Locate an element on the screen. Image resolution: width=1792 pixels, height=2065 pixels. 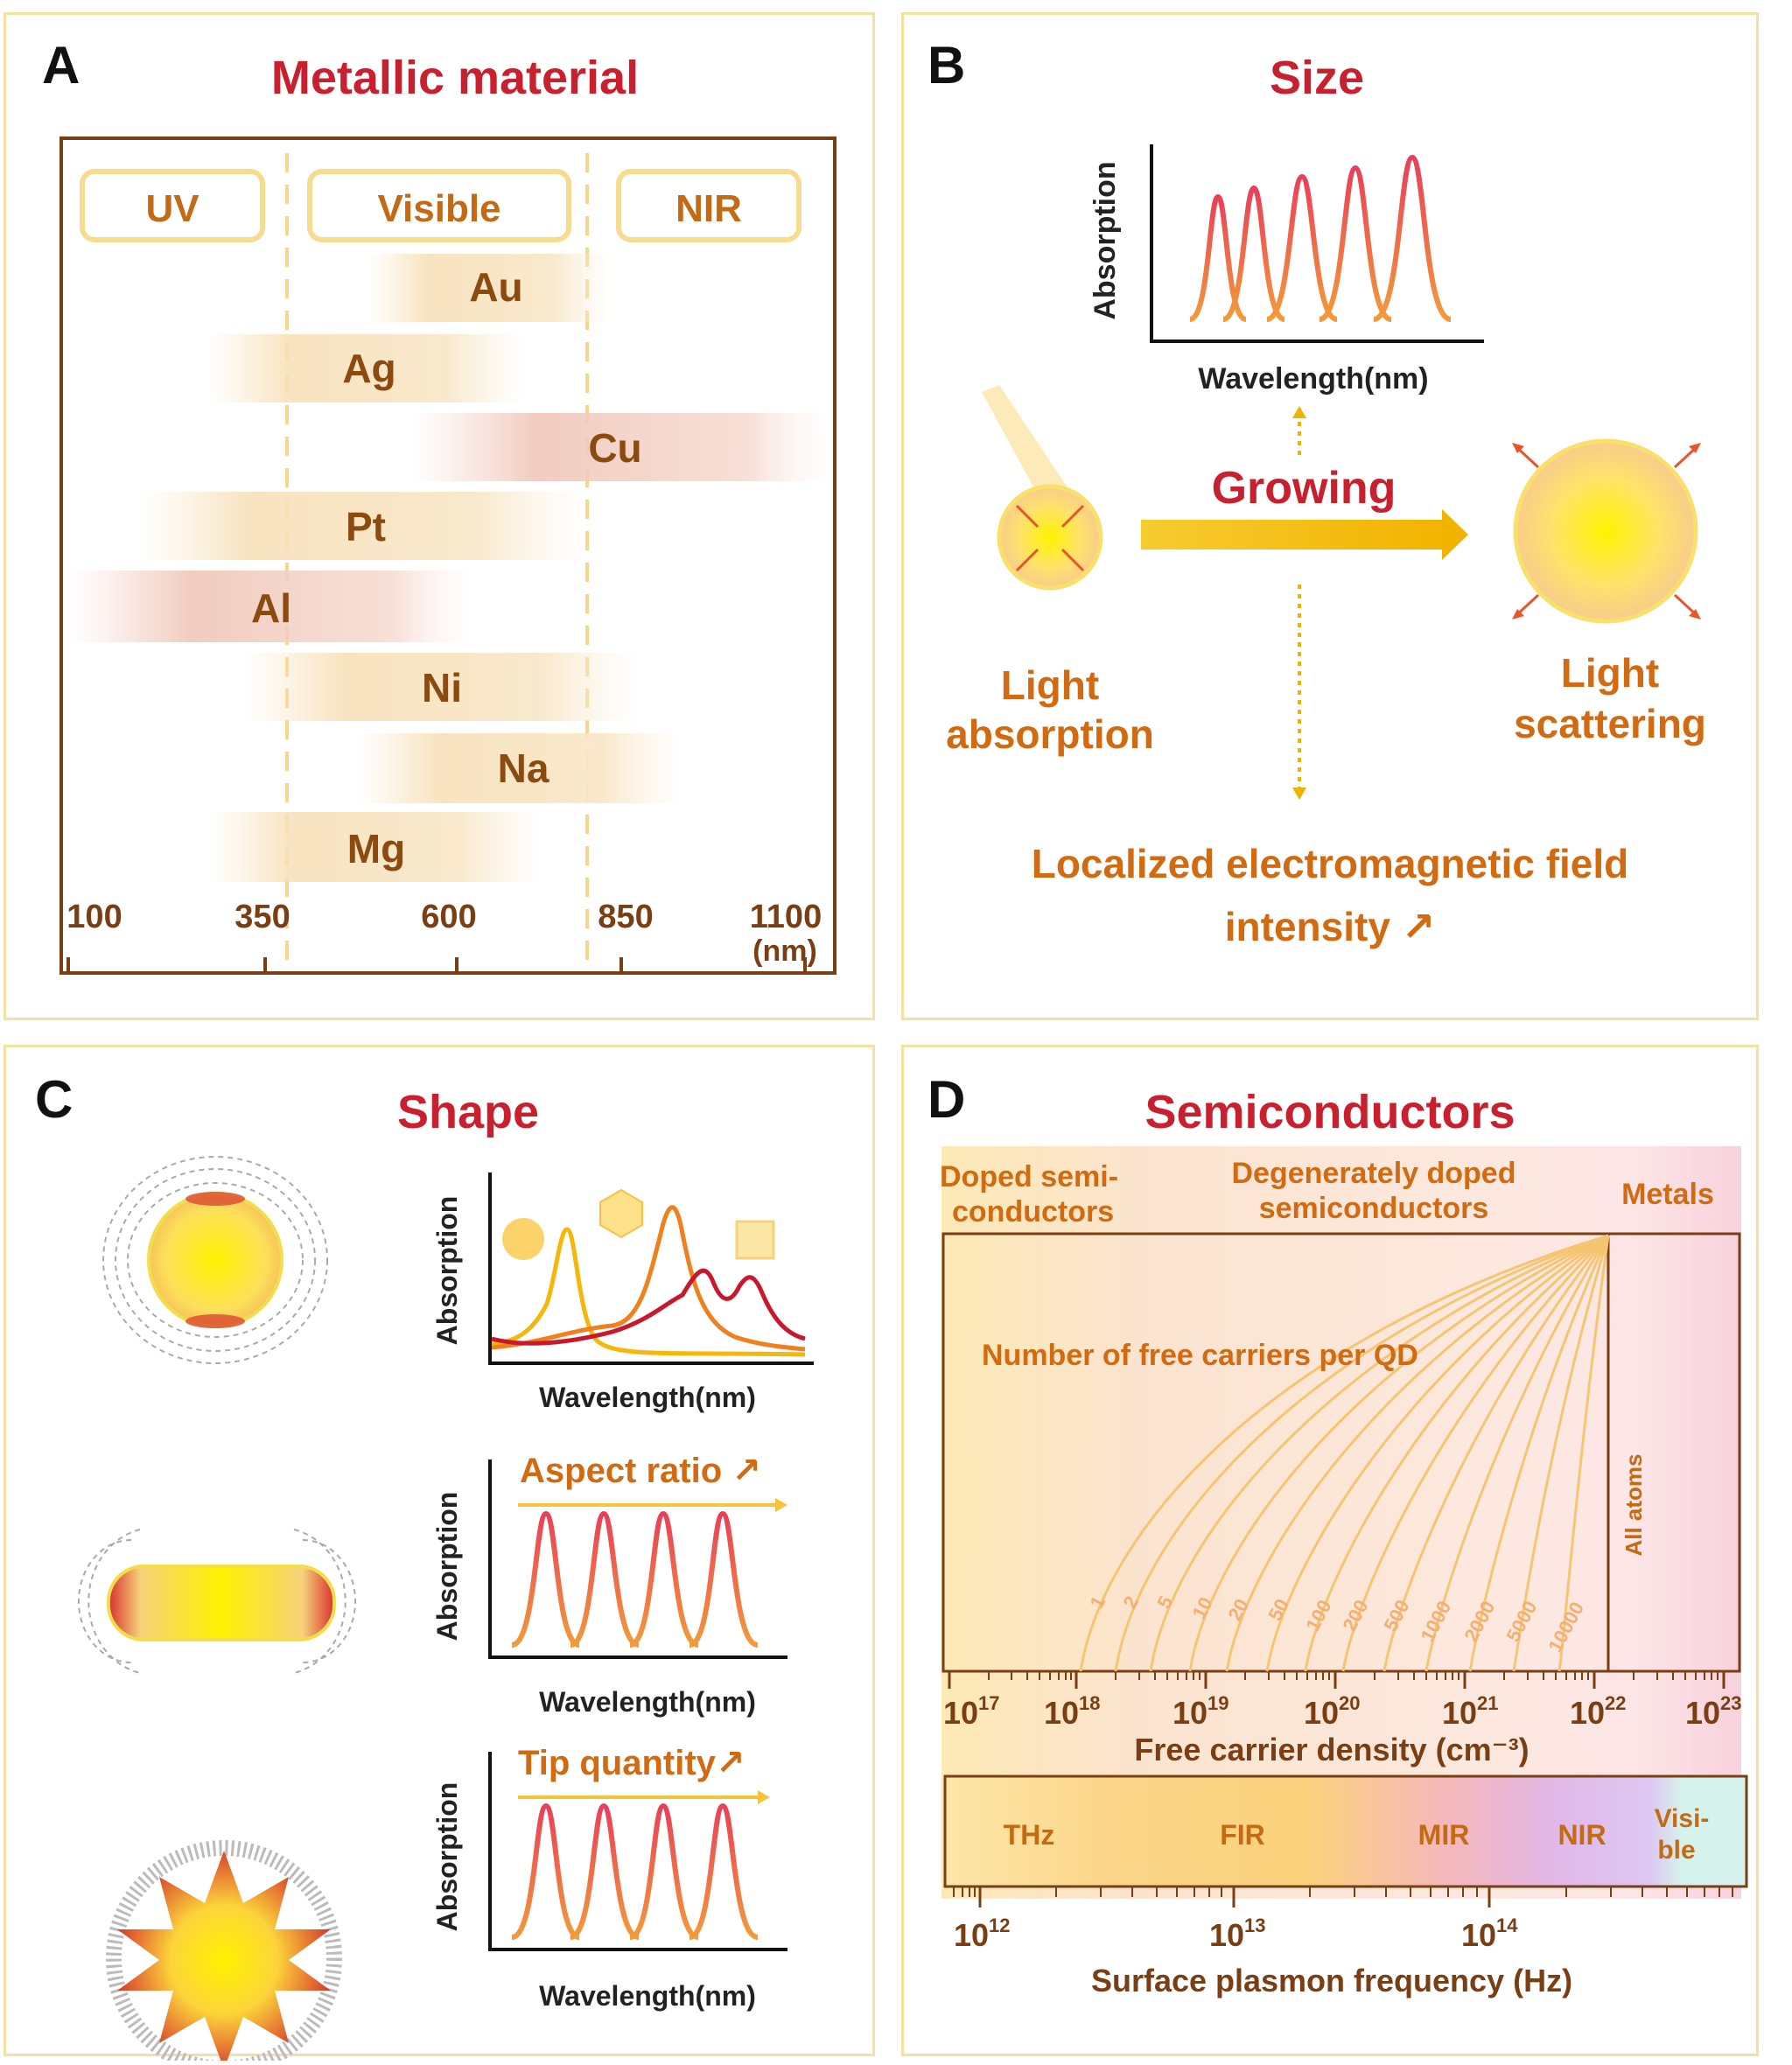
bar-mg is located at coordinates (376, 847).